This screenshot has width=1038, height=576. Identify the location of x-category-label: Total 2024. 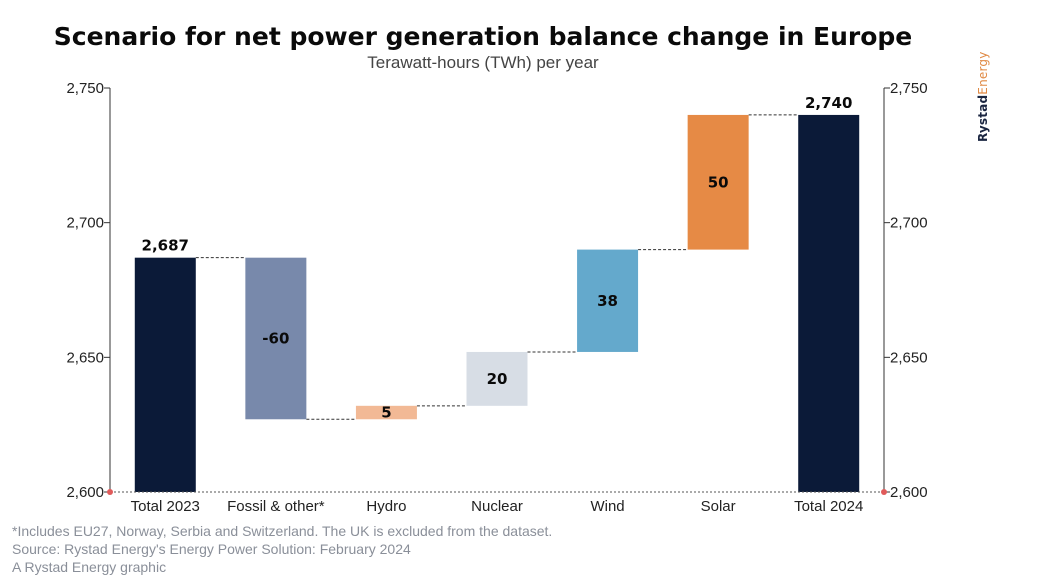
(828, 506).